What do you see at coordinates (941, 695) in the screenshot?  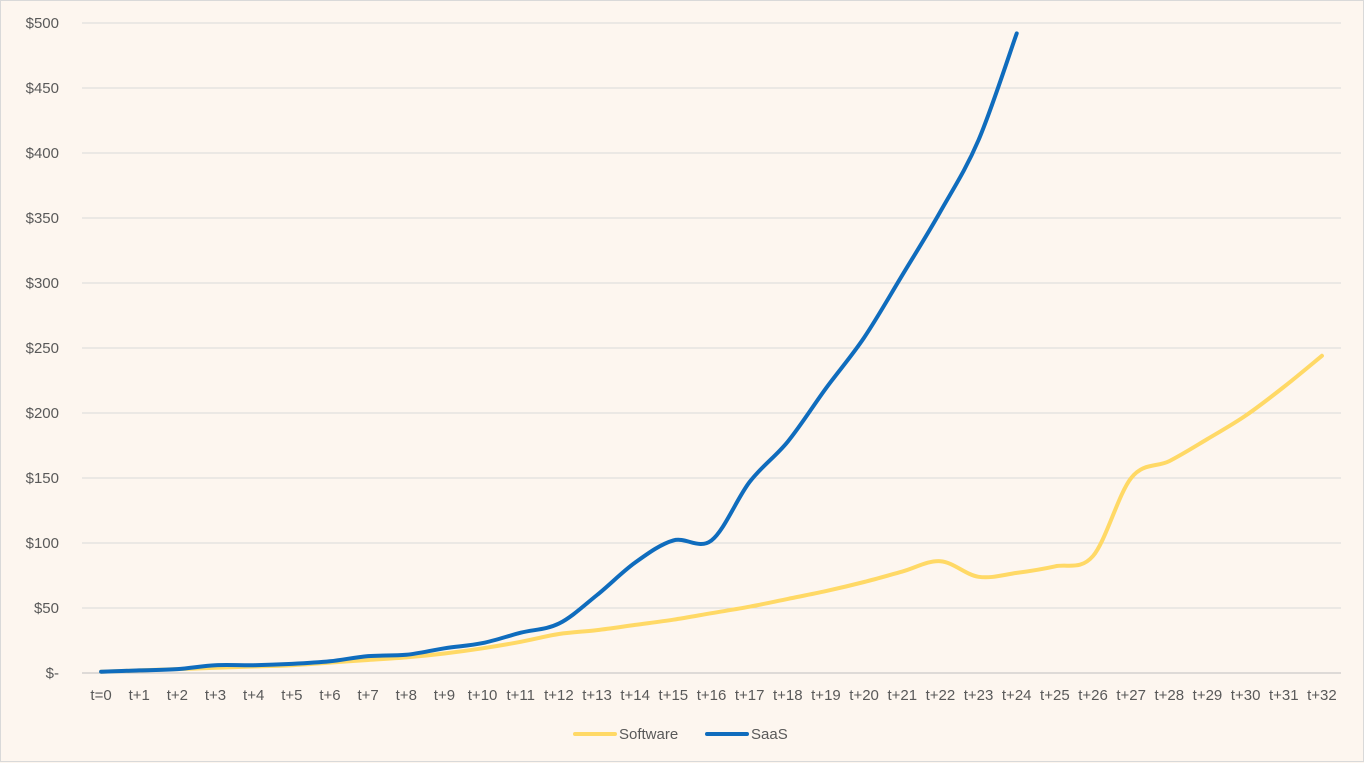 I see `x-tick-label: t+22` at bounding box center [941, 695].